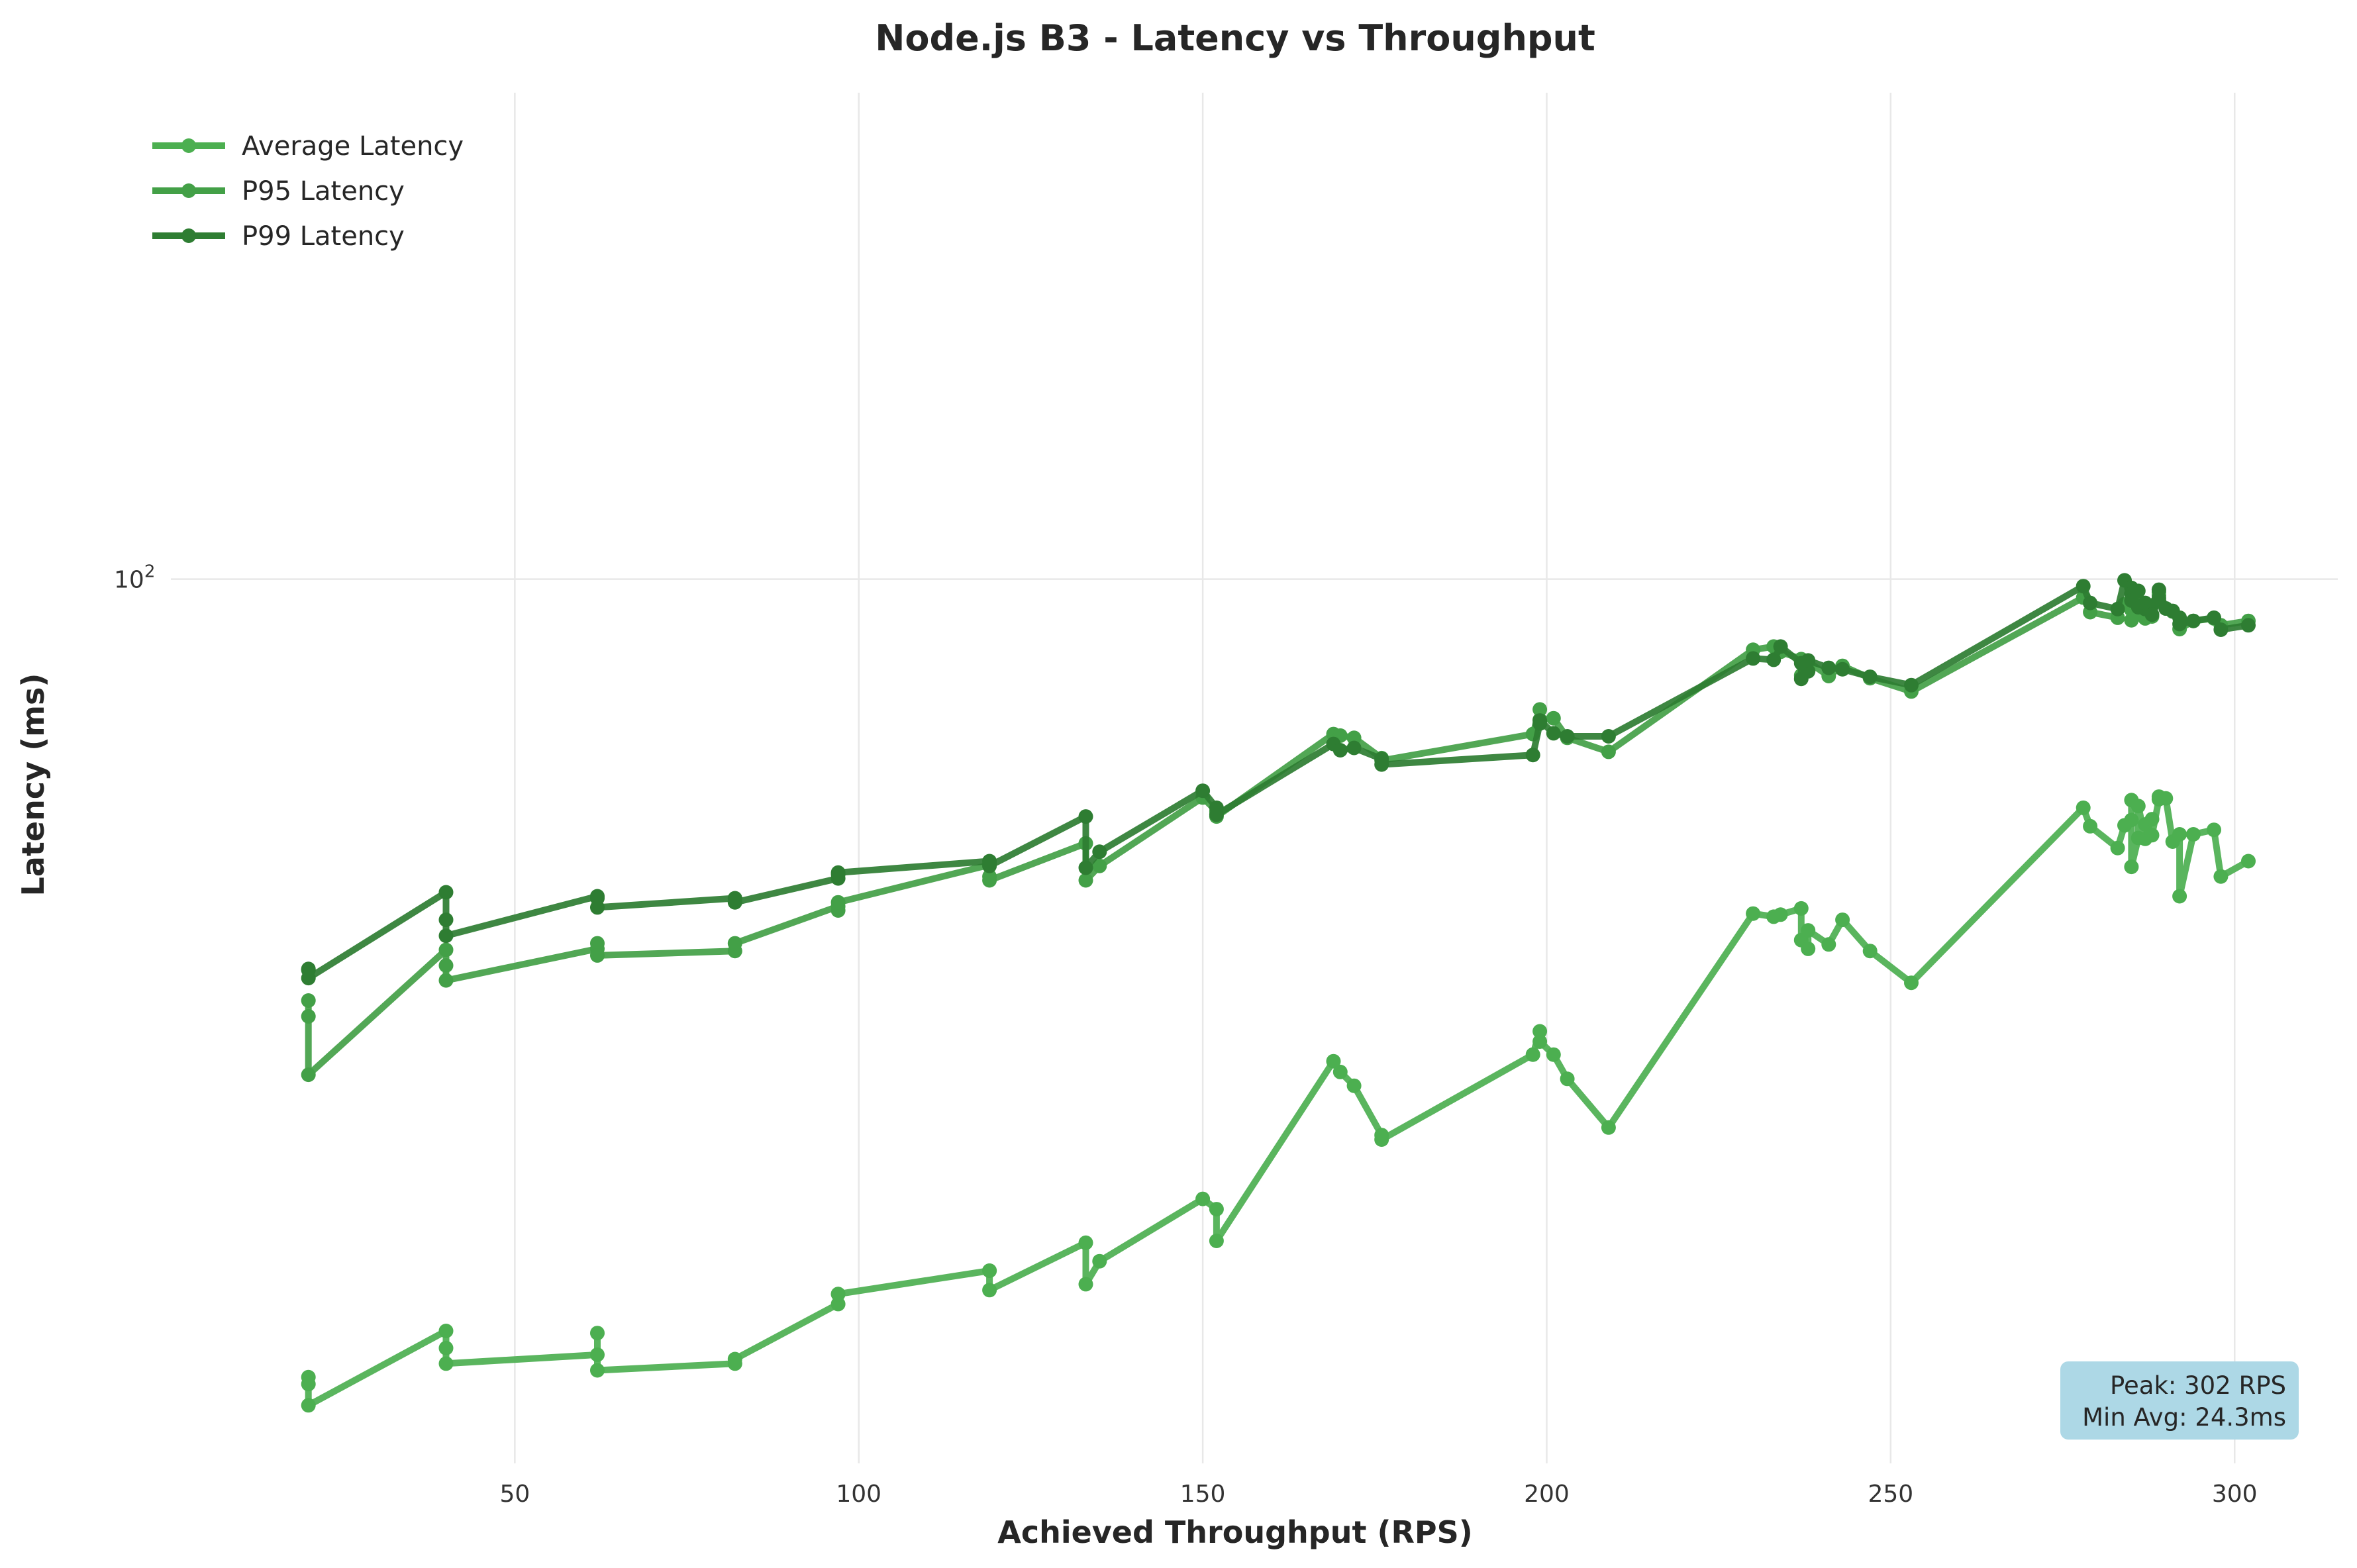 This screenshot has width=2357, height=1568. I want to click on annotation-background, so click(2179, 1400).